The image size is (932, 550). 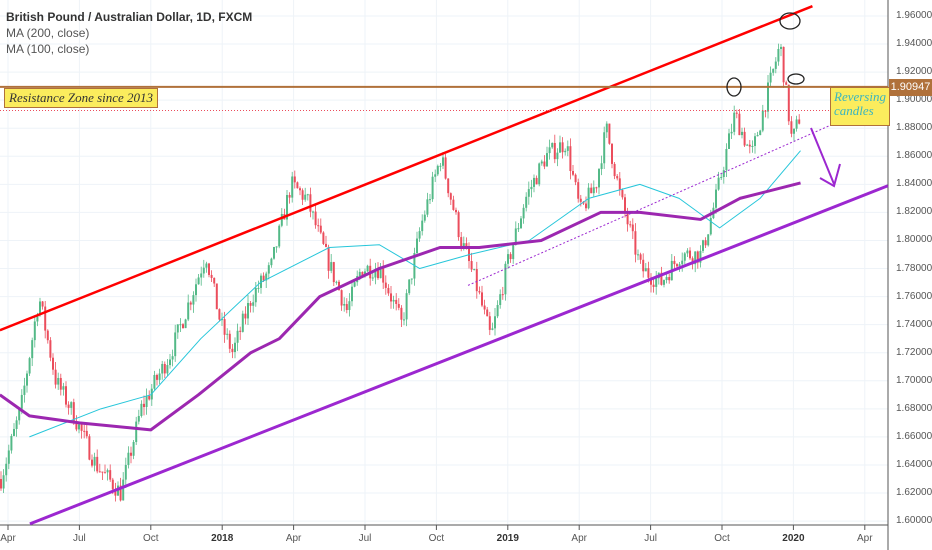 What do you see at coordinates (914, 521) in the screenshot?
I see `y-tick-label: 1.60000` at bounding box center [914, 521].